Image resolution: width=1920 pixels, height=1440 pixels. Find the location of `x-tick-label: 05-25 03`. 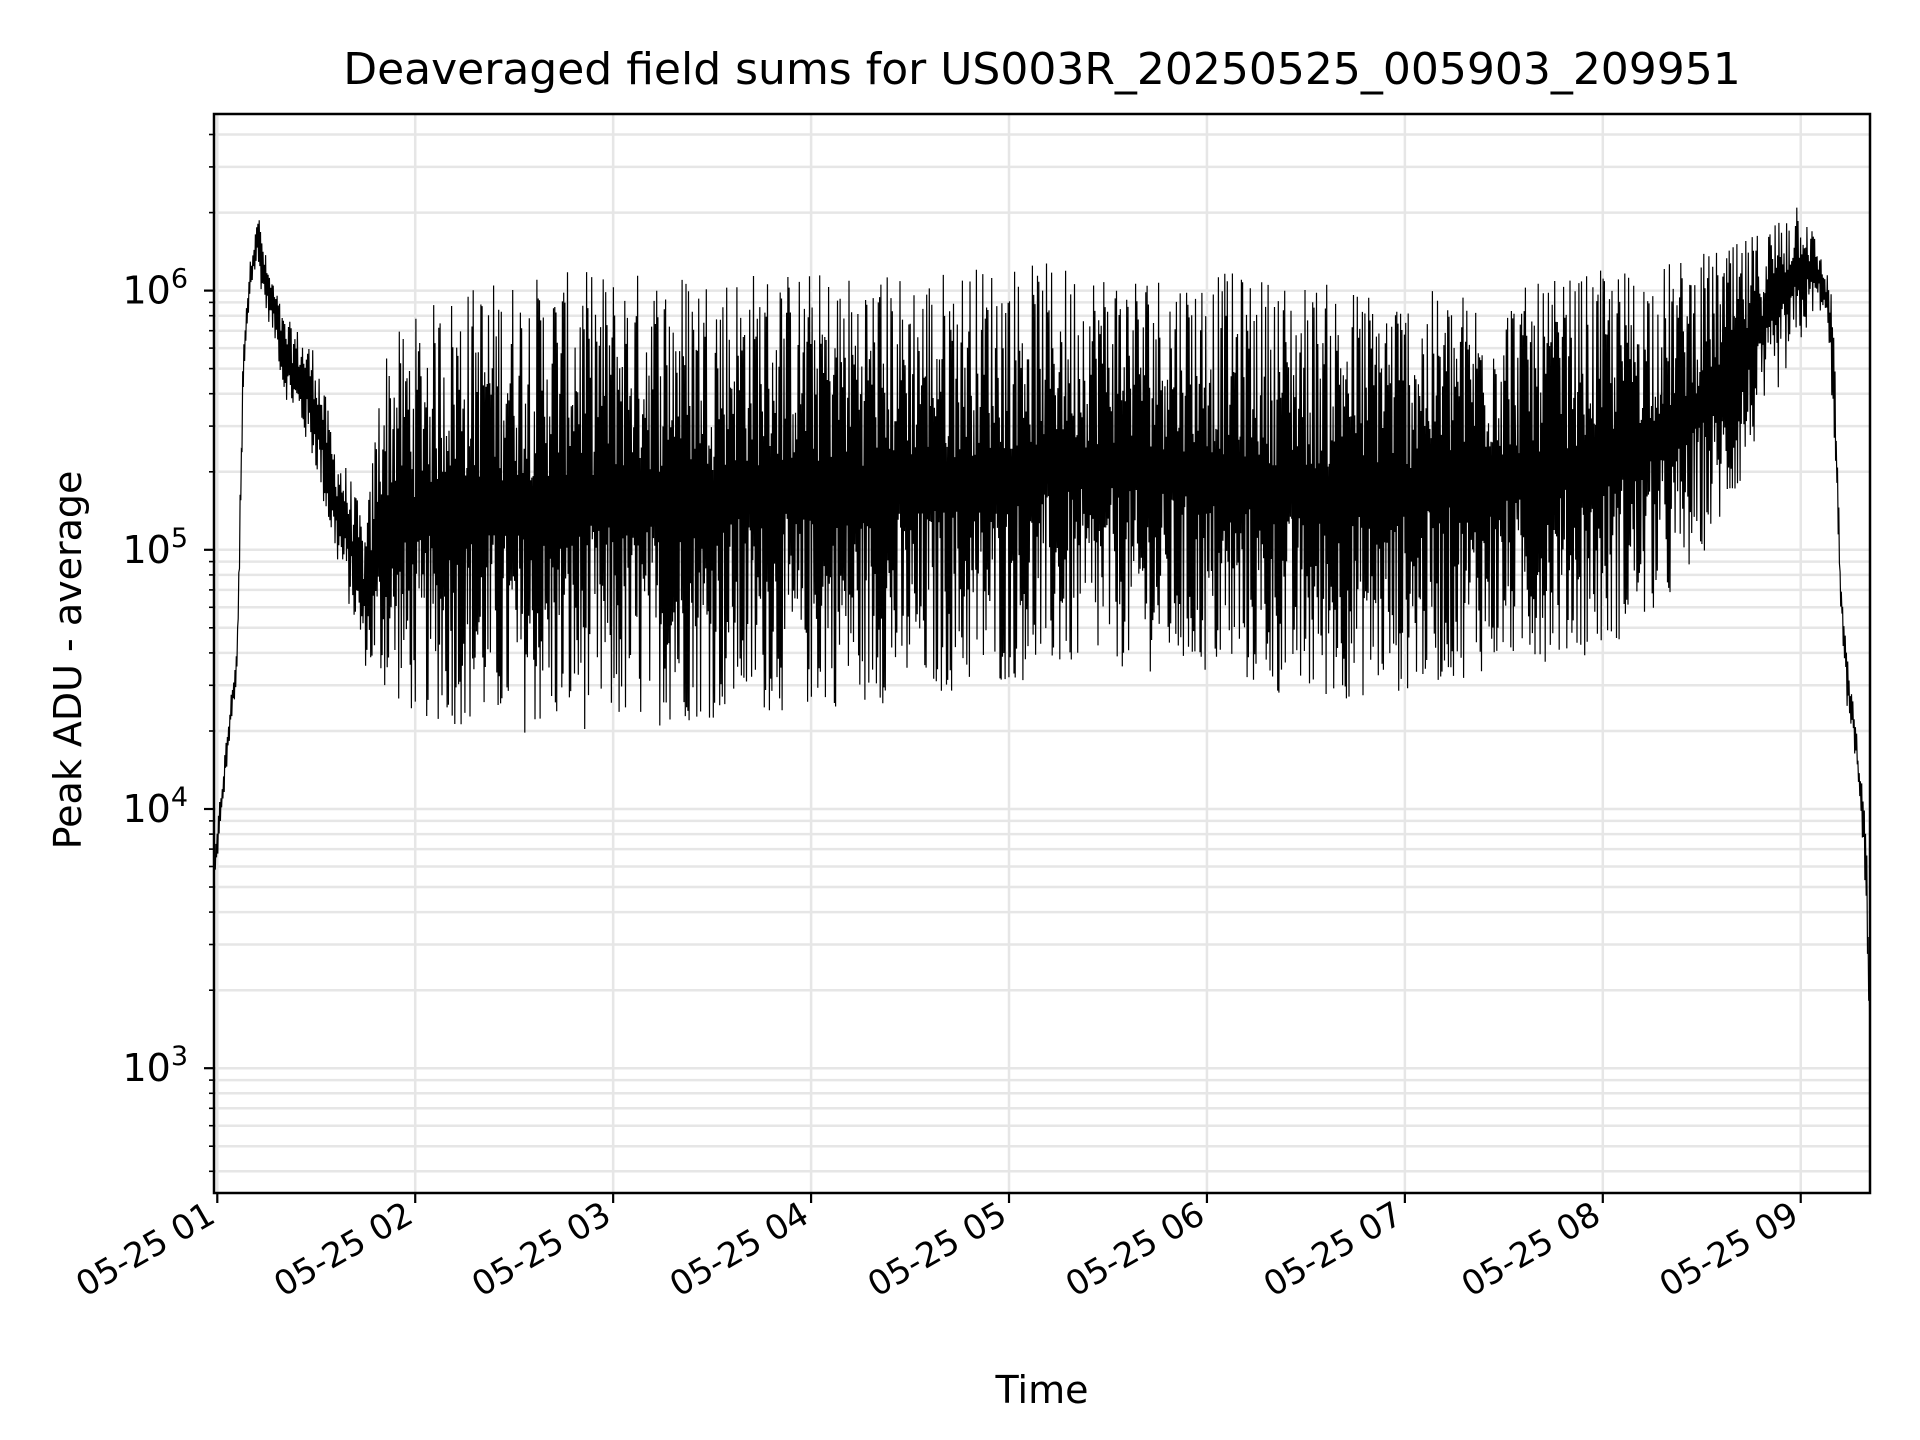

x-tick-label: 05-25 03 is located at coordinates (541, 1249).